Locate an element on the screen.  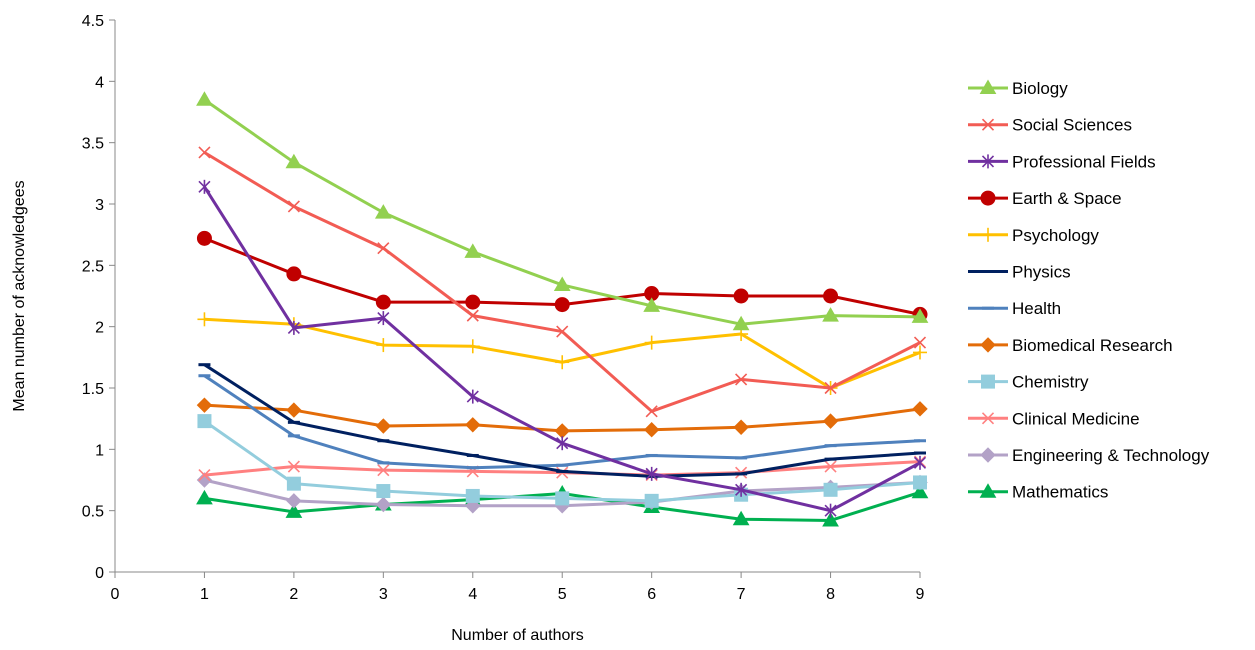
legend-item-mathematics: Mathematics is located at coordinates (1038, 492).